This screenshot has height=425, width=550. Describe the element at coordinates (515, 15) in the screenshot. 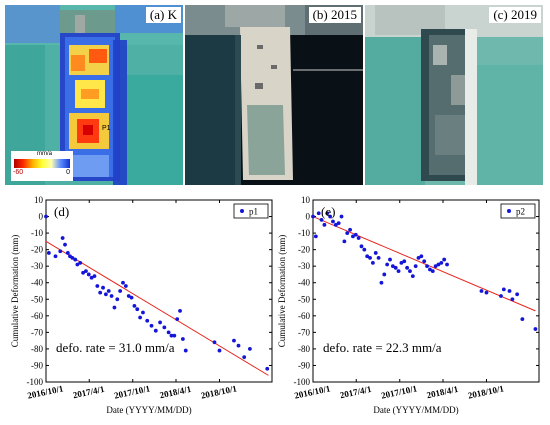

I see `panel-c-label: (c) 2019` at that location.